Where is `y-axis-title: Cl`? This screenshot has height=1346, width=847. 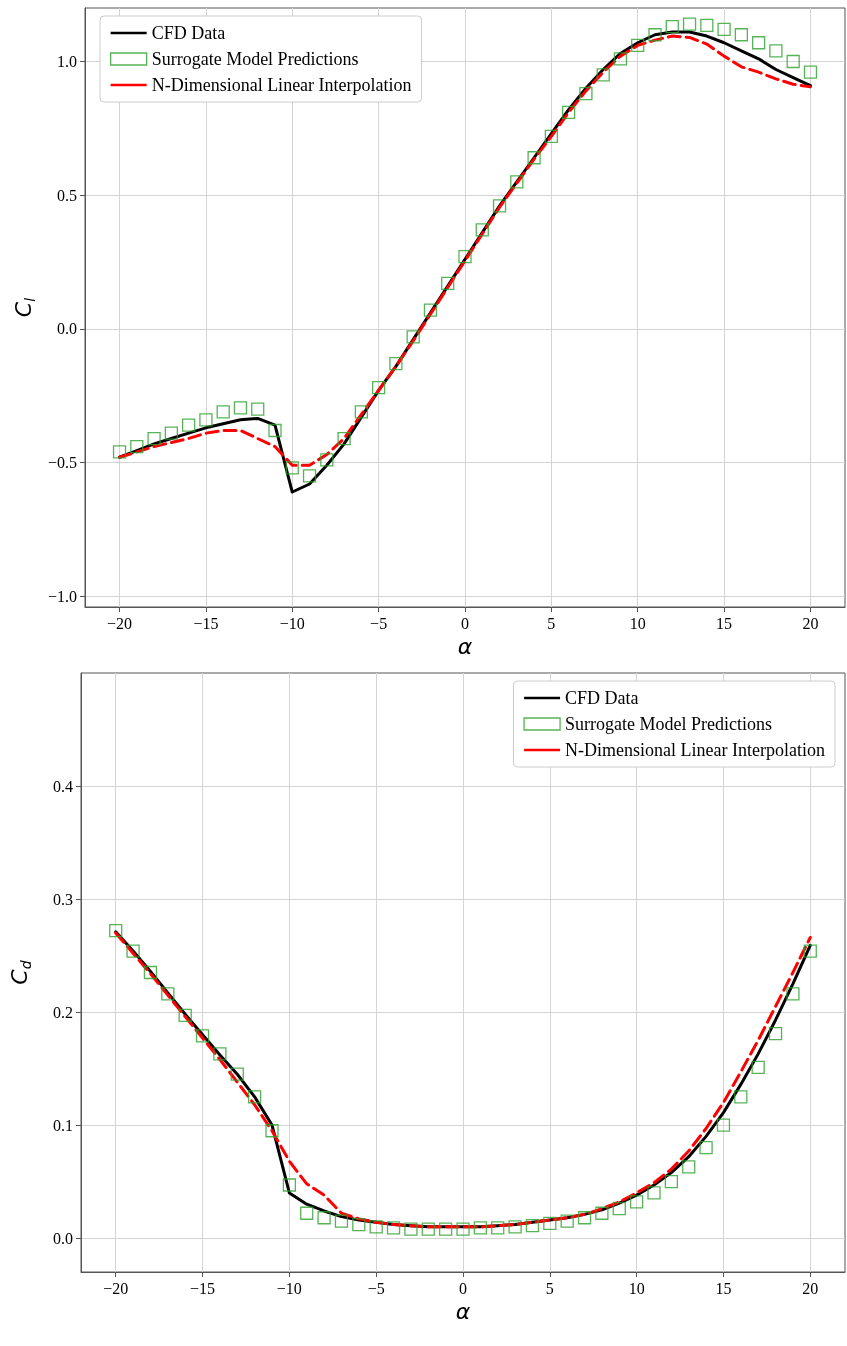
y-axis-title: Cl is located at coordinates (24, 307).